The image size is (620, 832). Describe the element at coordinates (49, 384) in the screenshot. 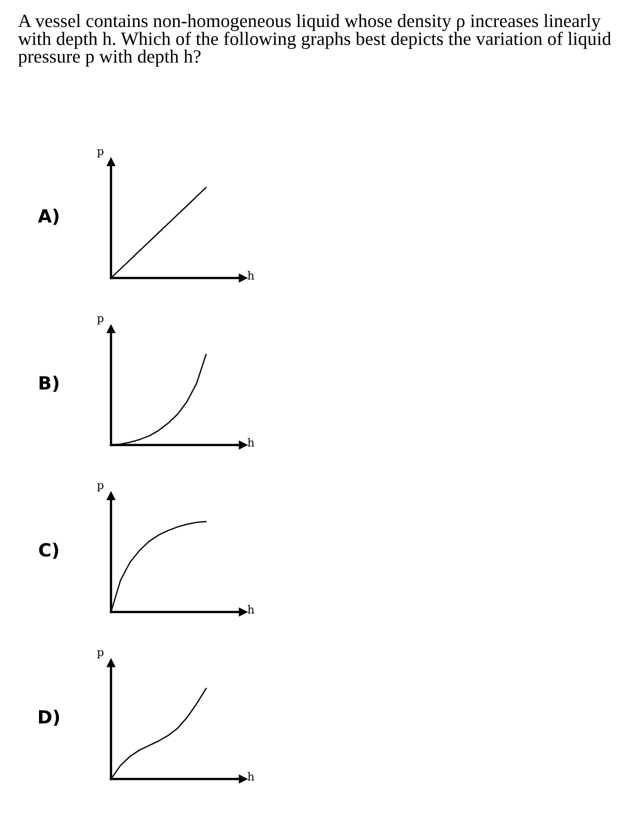

I see `text: B)` at that location.